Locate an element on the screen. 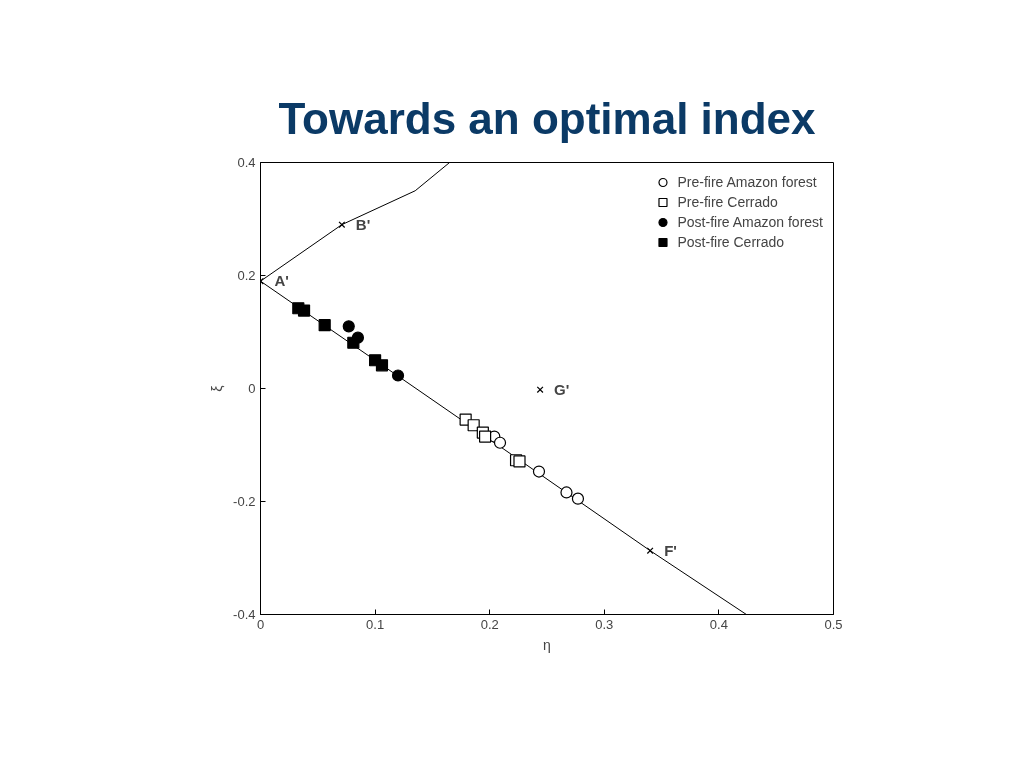 This screenshot has width=1024, height=768. legend-label: Pre-fire Amazon forest is located at coordinates (747, 182).